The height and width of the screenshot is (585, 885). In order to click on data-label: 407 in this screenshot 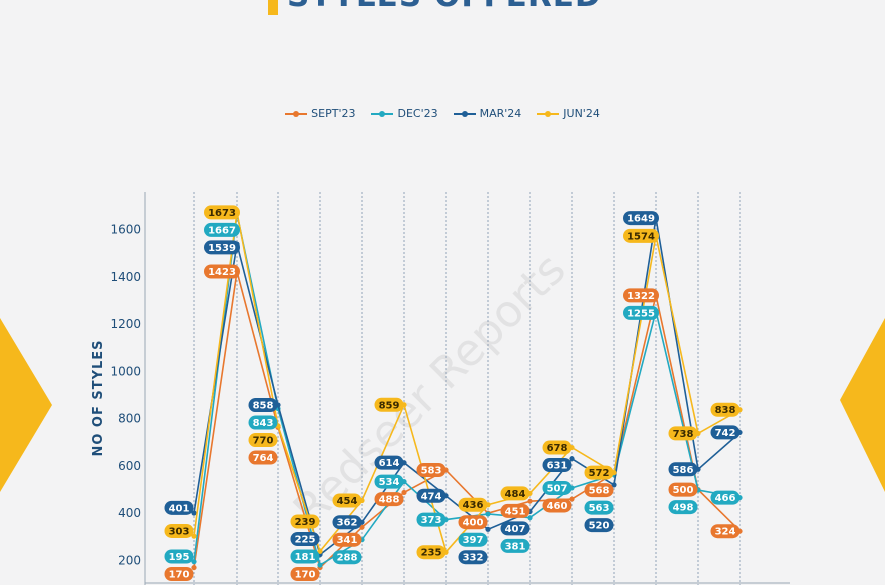, I will do `click(515, 529)`.